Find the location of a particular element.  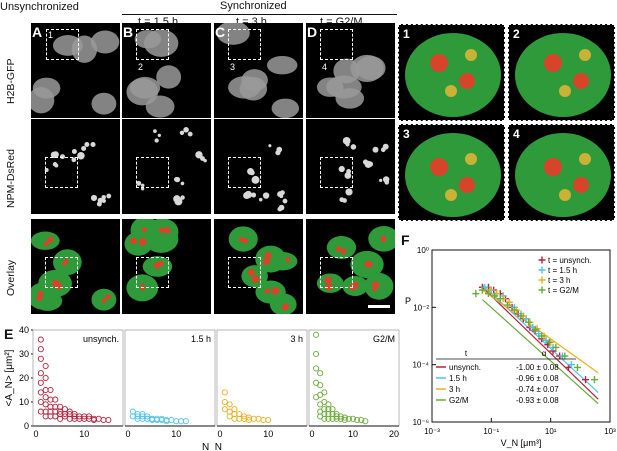

panel-letter-c: C is located at coordinates (220, 32).